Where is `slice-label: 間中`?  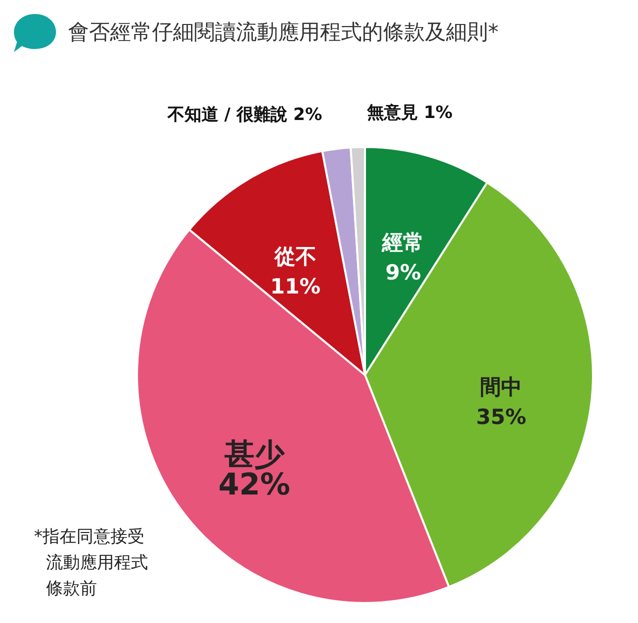
slice-label: 間中 is located at coordinates (501, 386).